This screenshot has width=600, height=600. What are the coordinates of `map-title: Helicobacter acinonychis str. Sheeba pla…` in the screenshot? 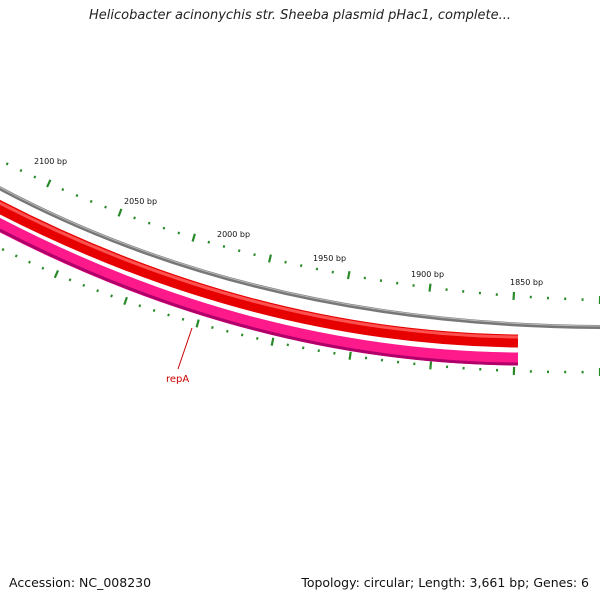 It's located at (300, 15).